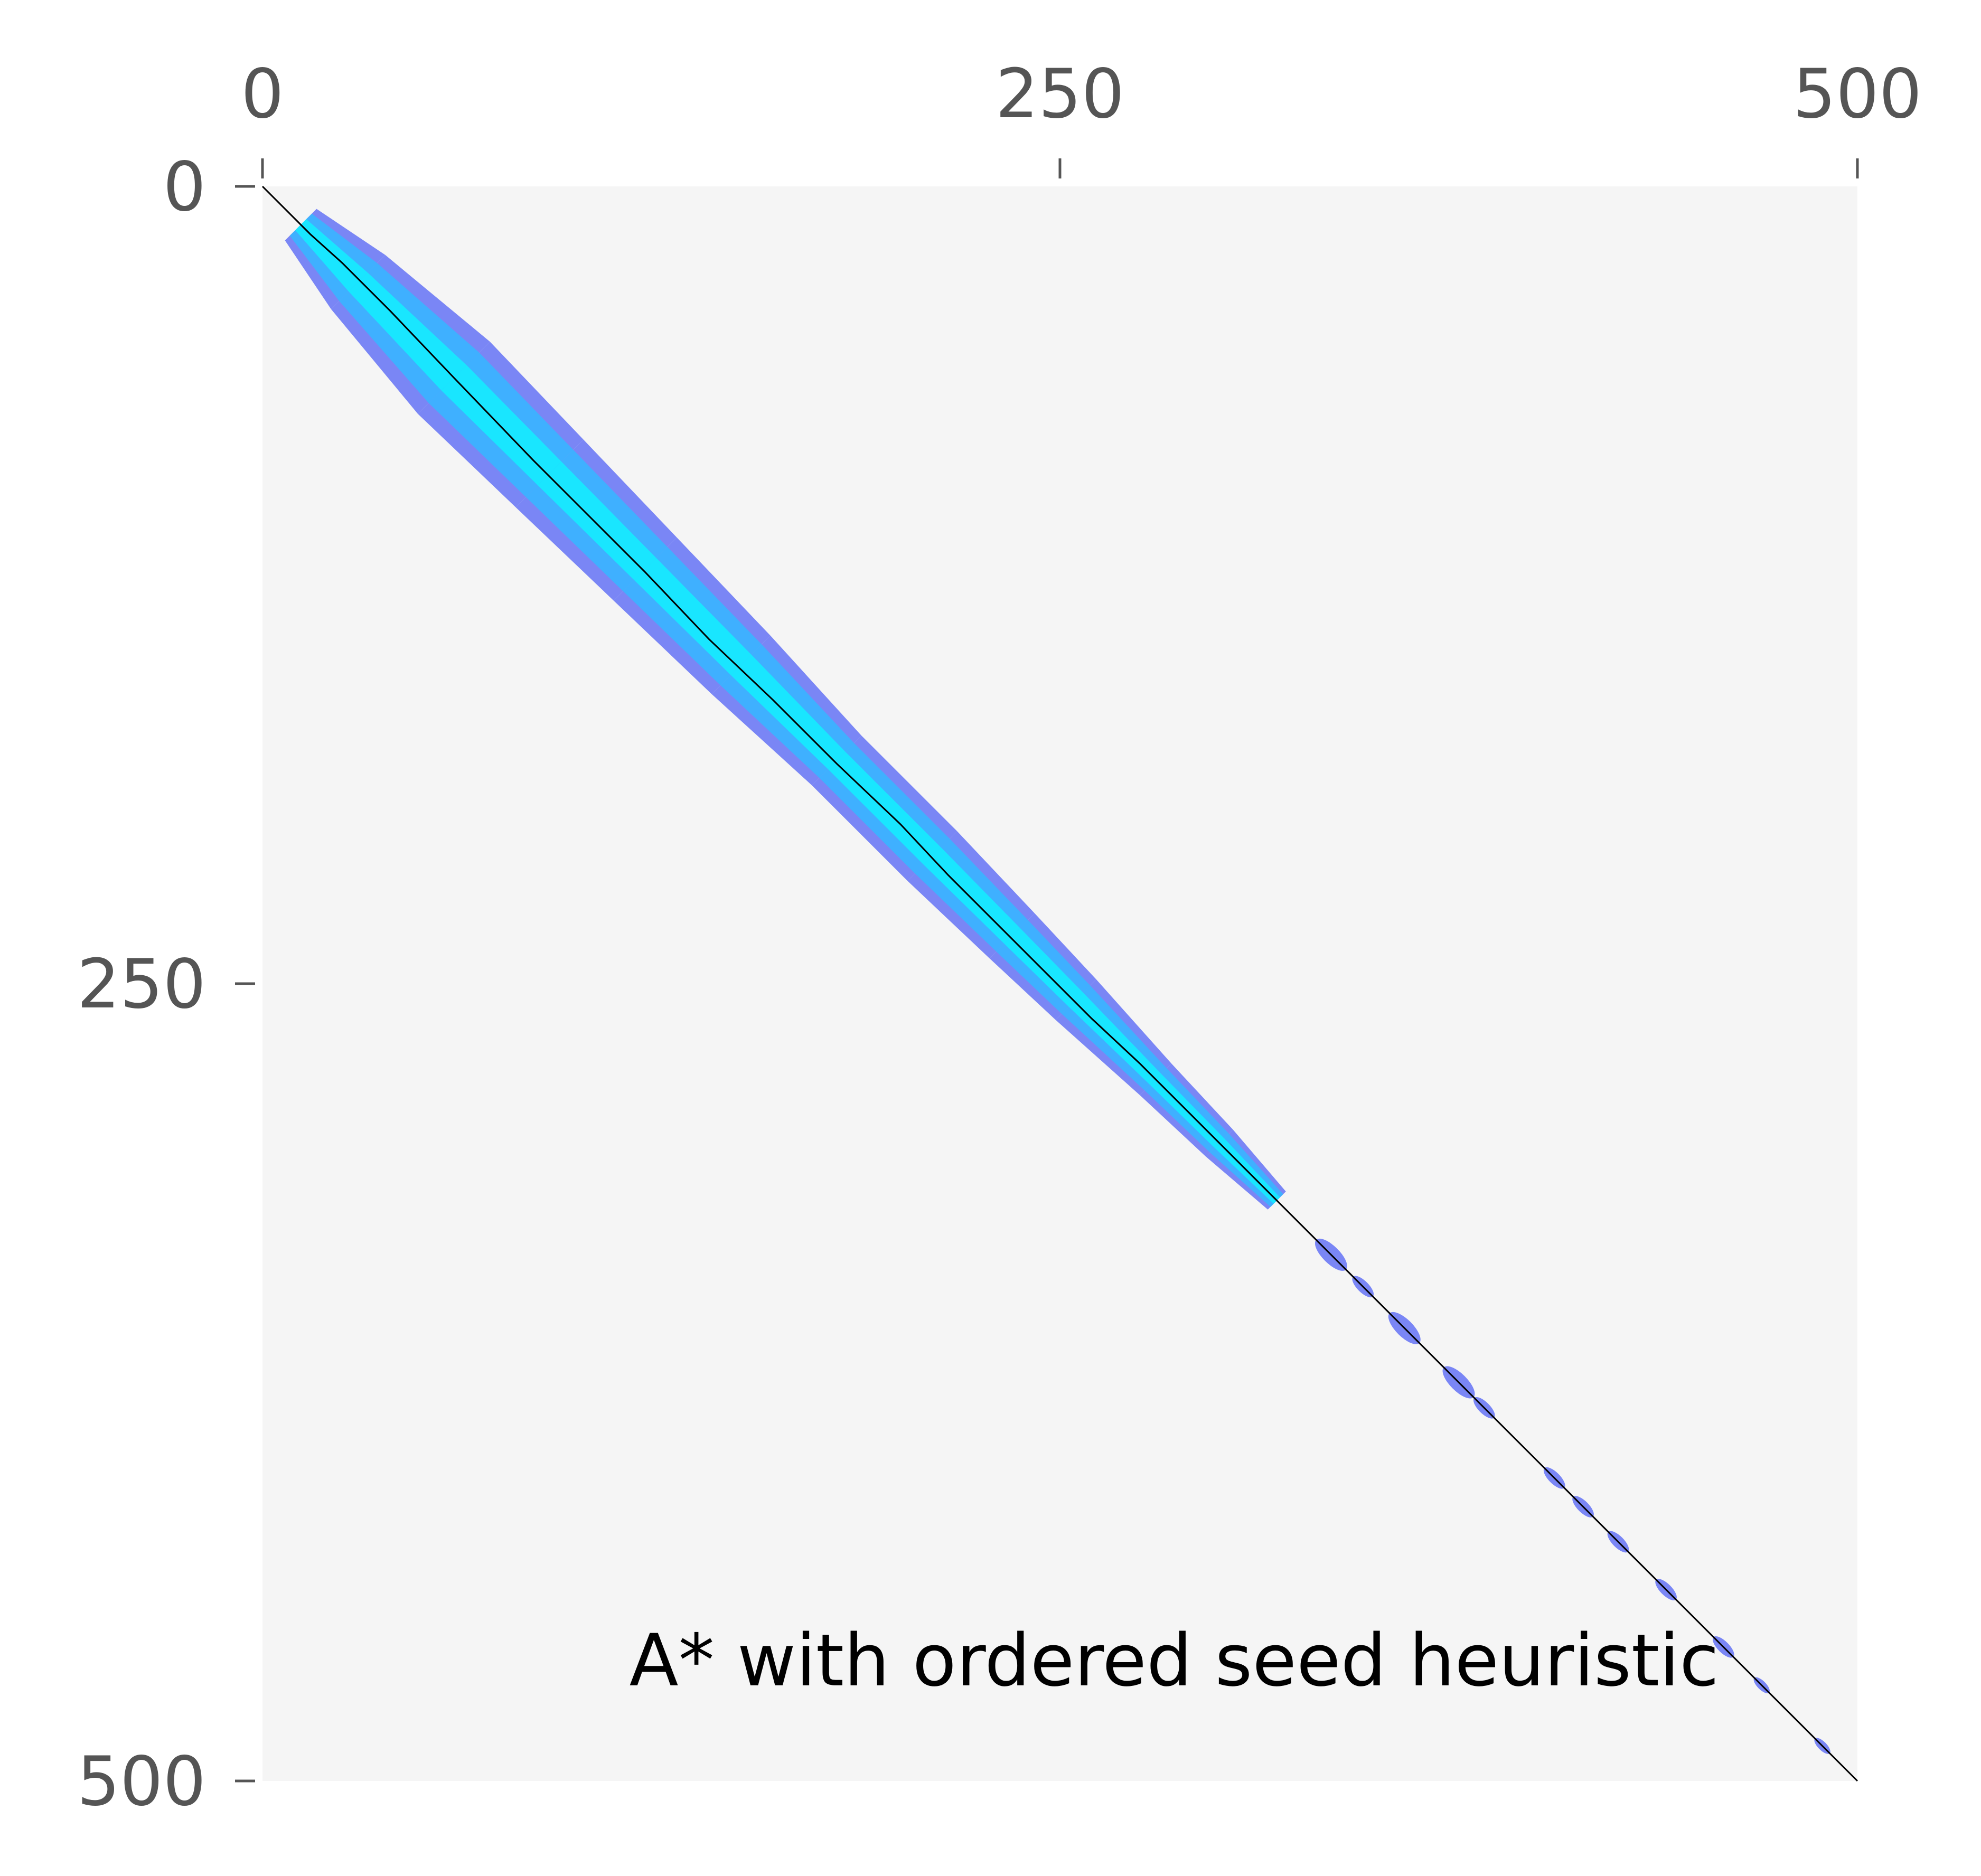 This screenshot has height=1876, width=1981. Describe the element at coordinates (141, 1781) in the screenshot. I see `y-tick-label: 500` at that location.